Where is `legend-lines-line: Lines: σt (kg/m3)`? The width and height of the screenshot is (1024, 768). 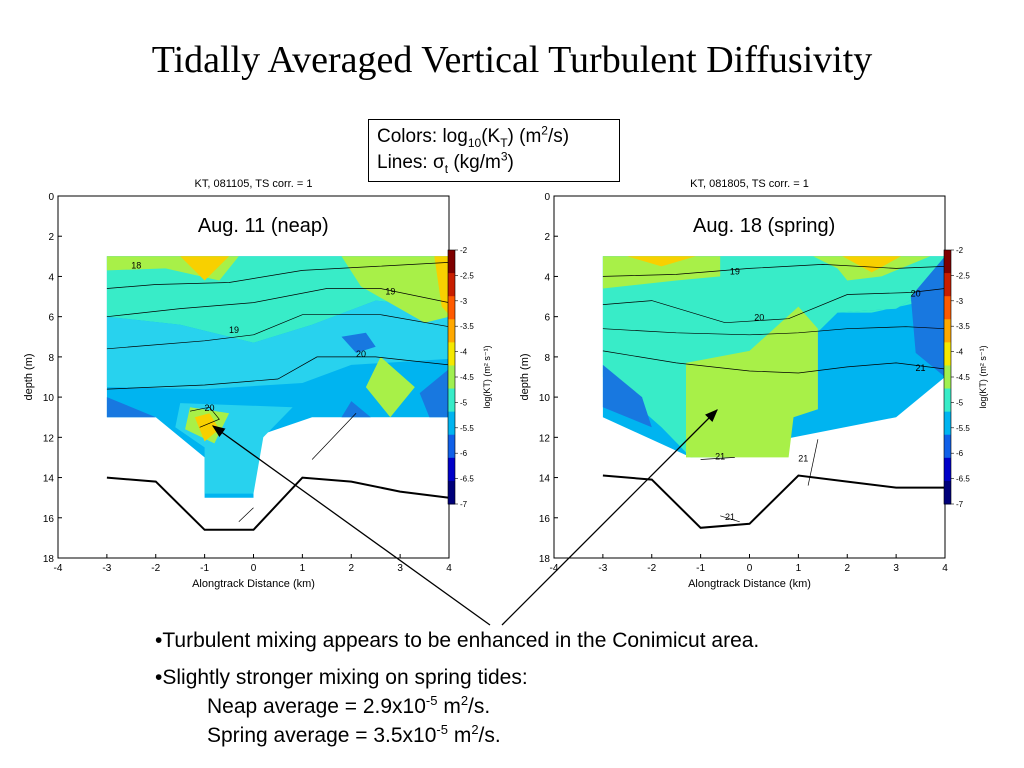 legend-lines-line: Lines: σt (kg/m3) is located at coordinates (498, 163).